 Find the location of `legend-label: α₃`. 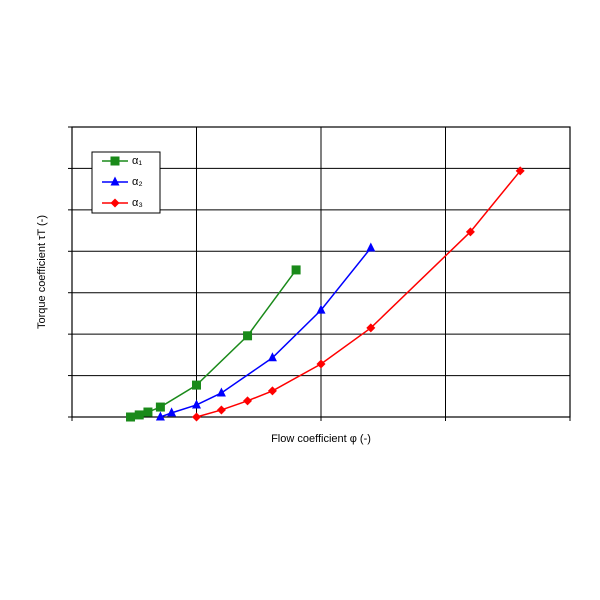

legend-label: α₃ is located at coordinates (137, 203).